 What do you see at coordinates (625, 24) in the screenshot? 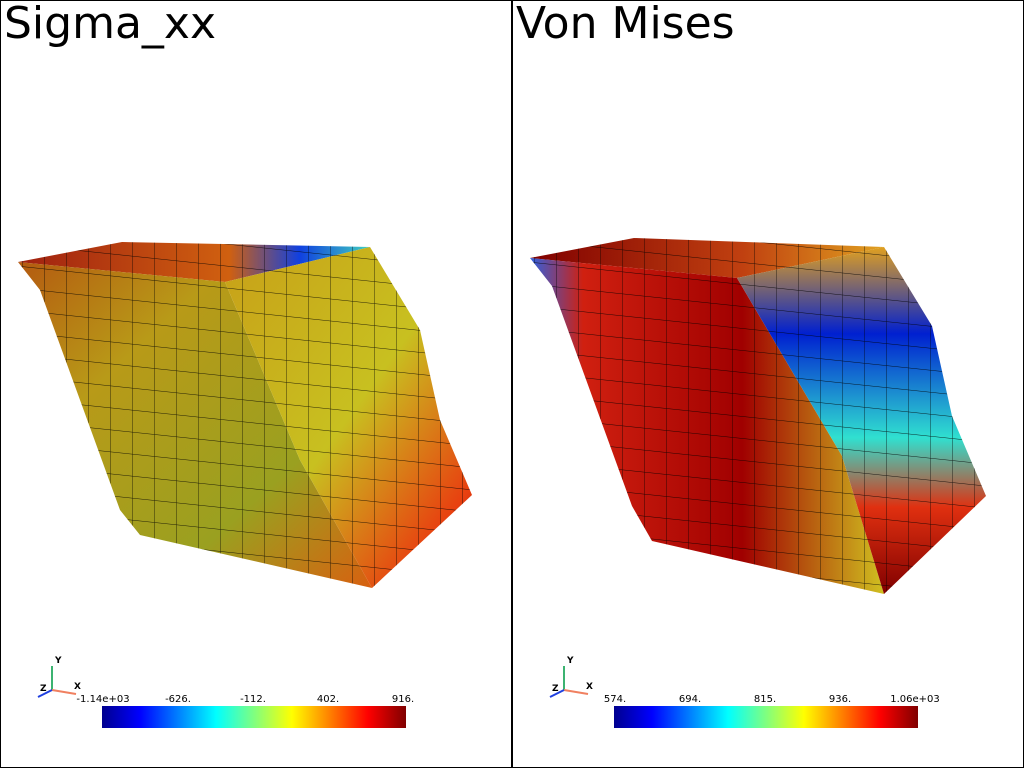
I see `panel-title: Von Mises` at bounding box center [625, 24].